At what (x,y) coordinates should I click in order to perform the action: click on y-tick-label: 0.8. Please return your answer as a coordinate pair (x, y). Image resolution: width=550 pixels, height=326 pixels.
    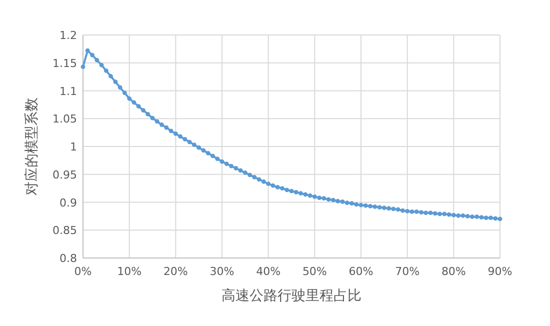
    Looking at the image, I should click on (68, 258).